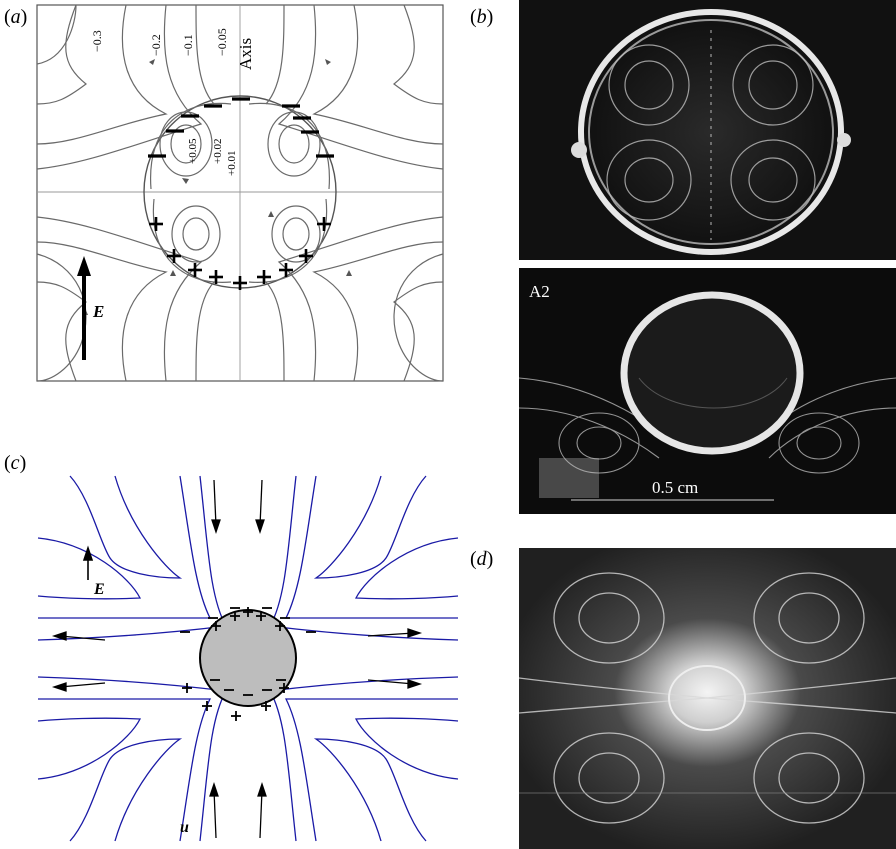  Describe the element at coordinates (482, 17) in the screenshot. I see `panel-b-label: (b)` at that location.